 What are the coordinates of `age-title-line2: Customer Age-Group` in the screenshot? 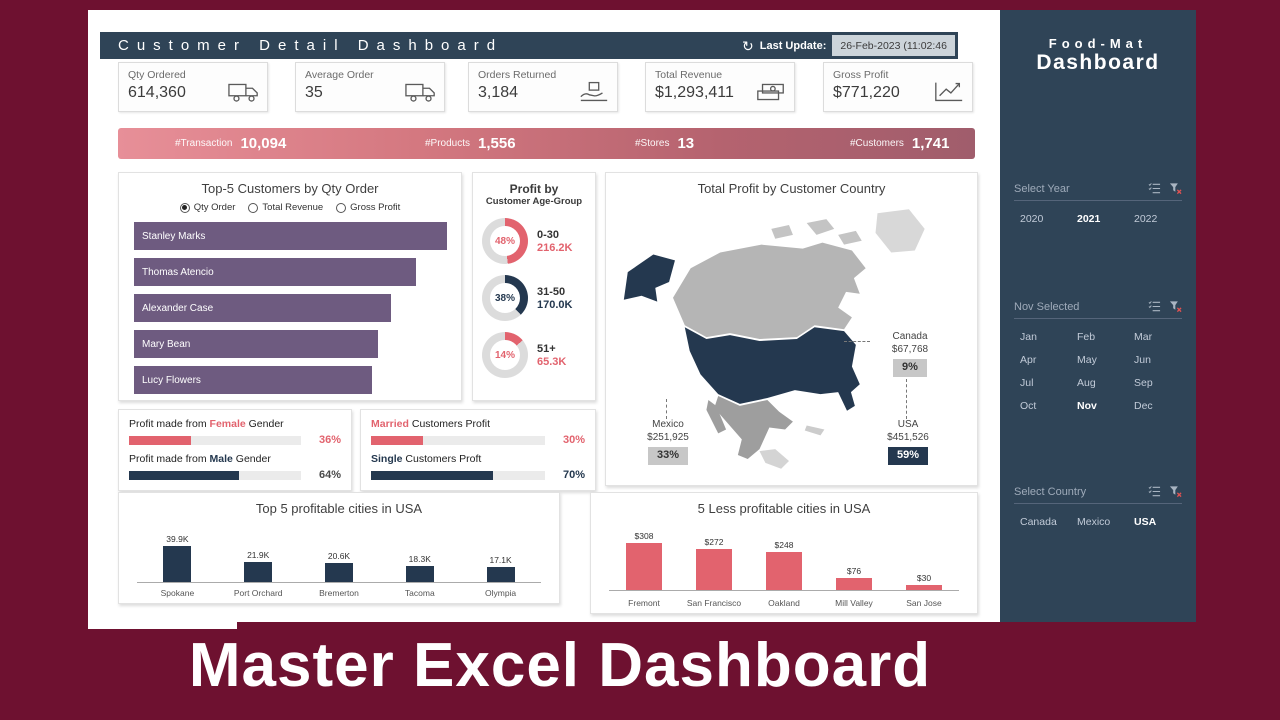 It's located at (534, 201).